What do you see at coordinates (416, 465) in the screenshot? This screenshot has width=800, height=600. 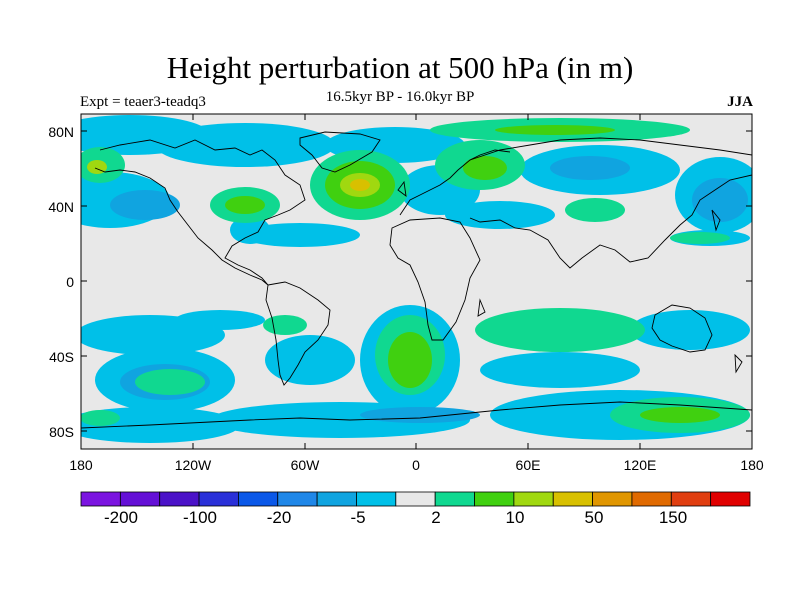 I see `lon-label-0: 0` at bounding box center [416, 465].